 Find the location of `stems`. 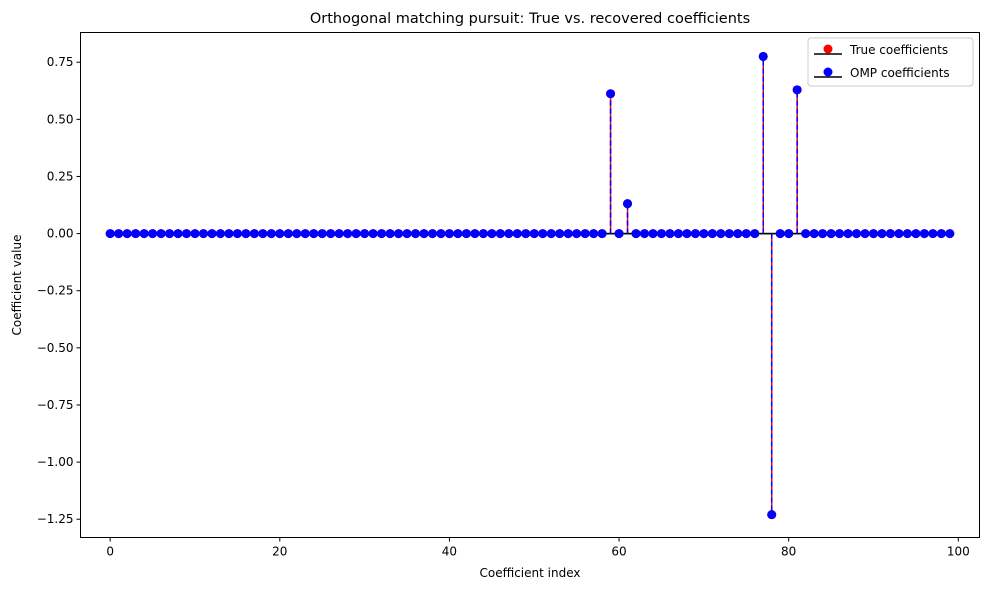

stems is located at coordinates (703, 285).